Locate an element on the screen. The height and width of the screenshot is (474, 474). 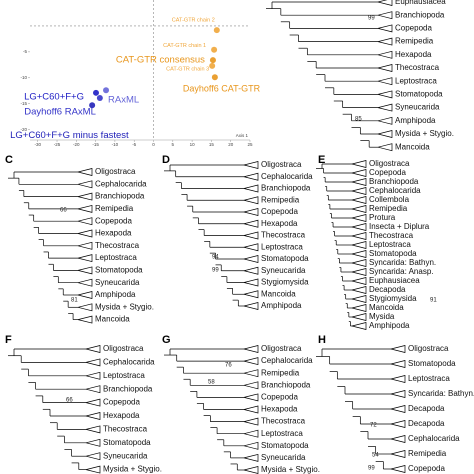
panel-letter: G is located at coordinates (166, 340).